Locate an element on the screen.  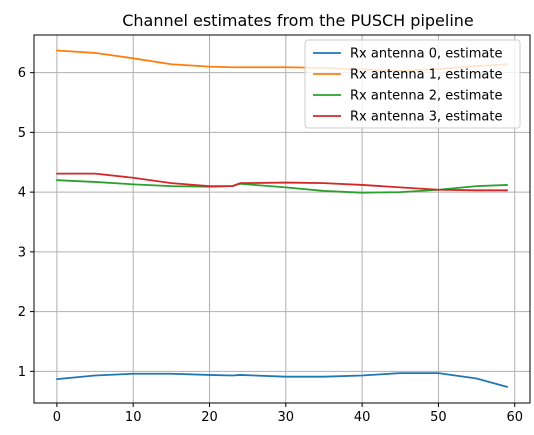
x-tick-label: 40 is located at coordinates (362, 417).